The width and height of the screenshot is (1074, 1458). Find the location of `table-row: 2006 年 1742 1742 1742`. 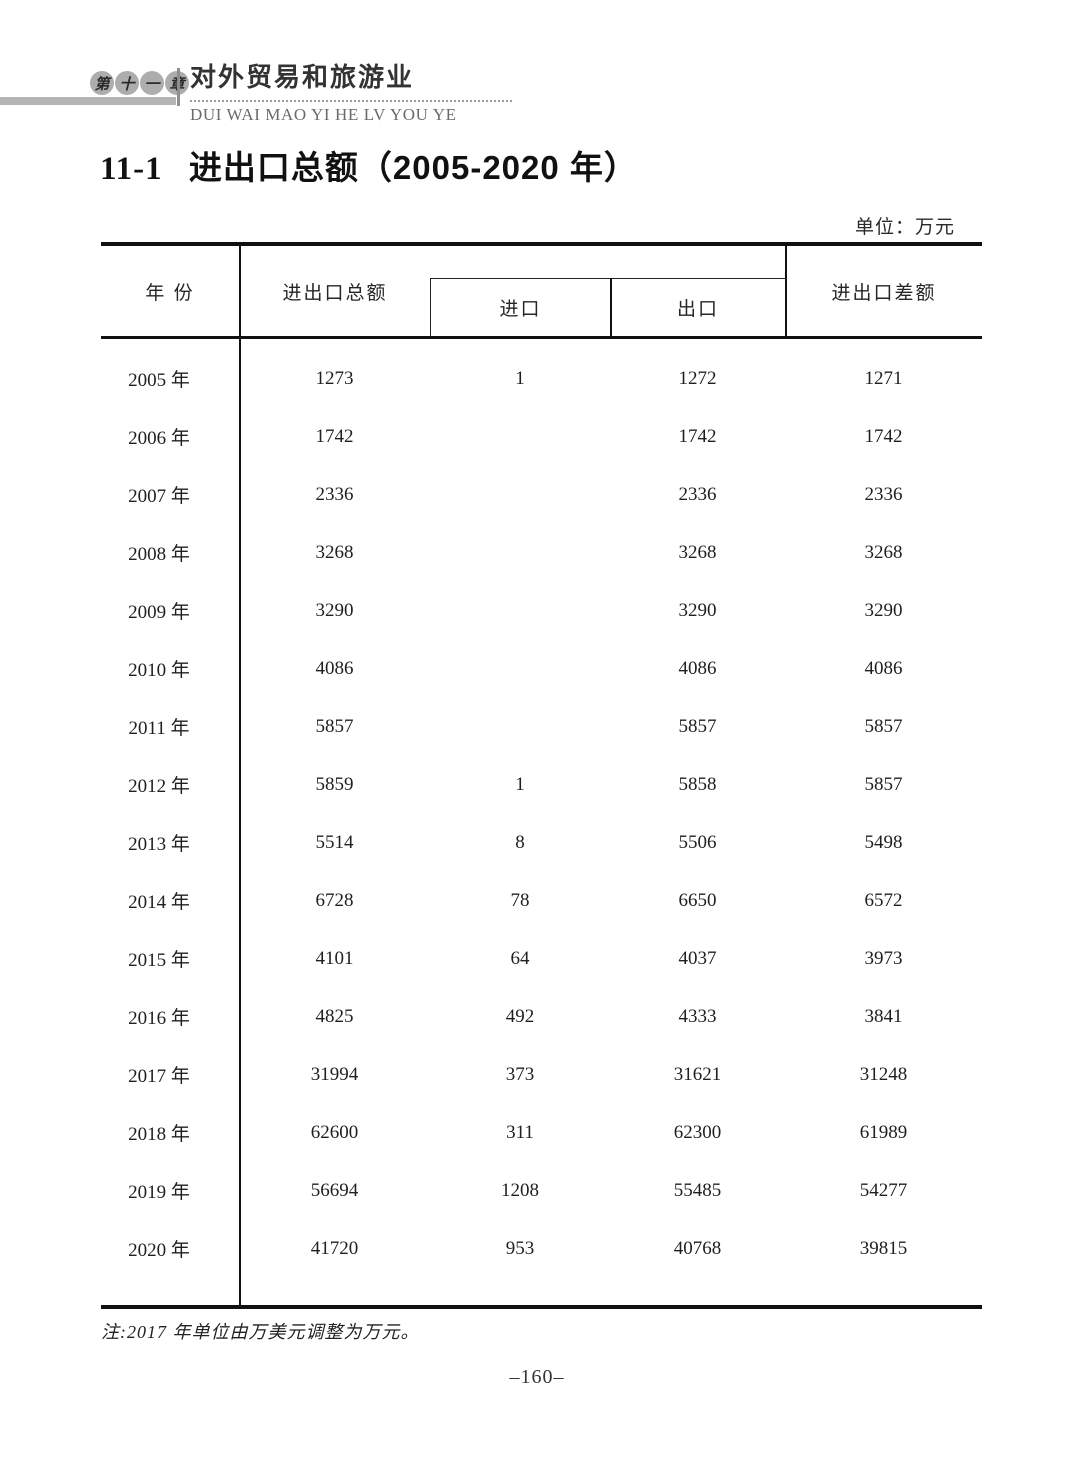

table-row: 2006 年 1742 1742 1742 is located at coordinates (541, 437).